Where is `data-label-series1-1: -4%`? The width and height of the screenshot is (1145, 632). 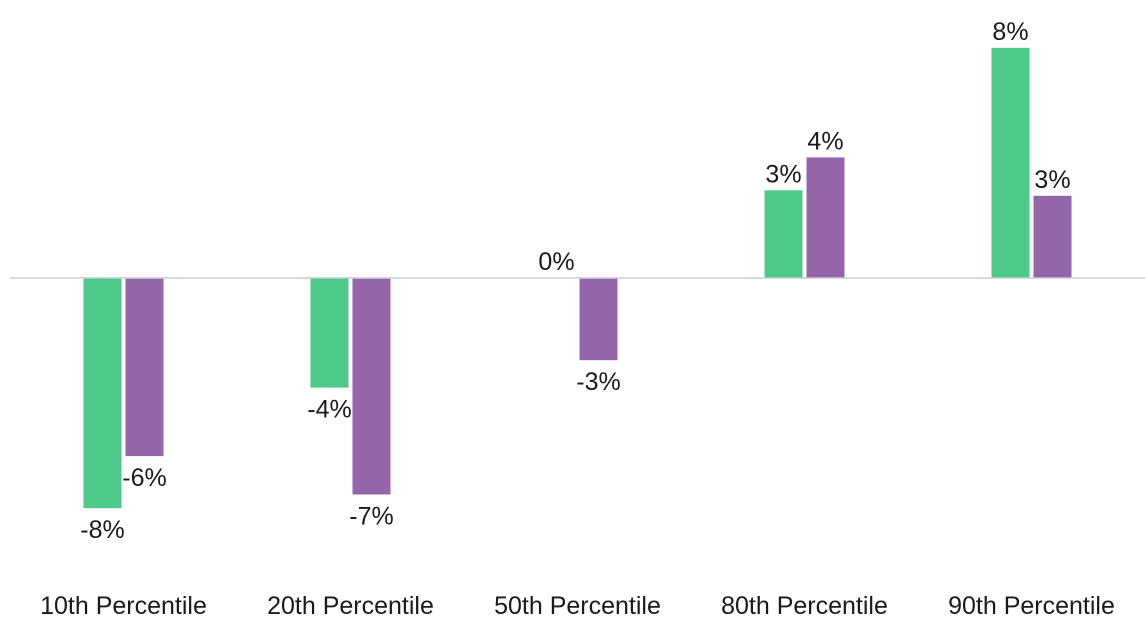 data-label-series1-1: -4% is located at coordinates (329, 410).